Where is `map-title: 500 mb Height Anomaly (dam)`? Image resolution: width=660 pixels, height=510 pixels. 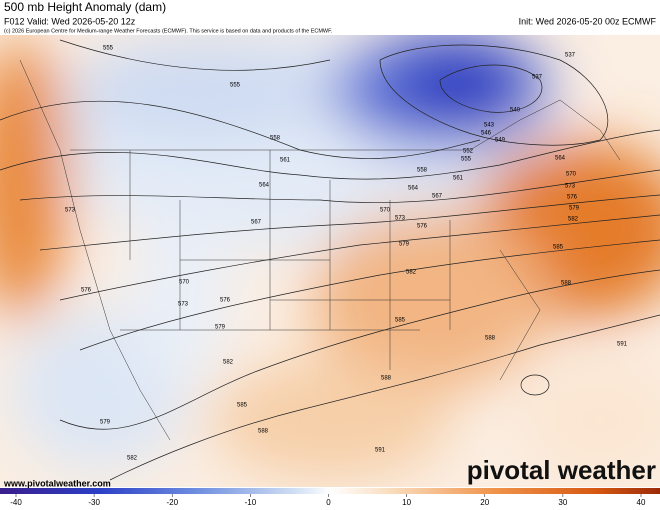 map-title: 500 mb Height Anomaly (dam) is located at coordinates (85, 7).